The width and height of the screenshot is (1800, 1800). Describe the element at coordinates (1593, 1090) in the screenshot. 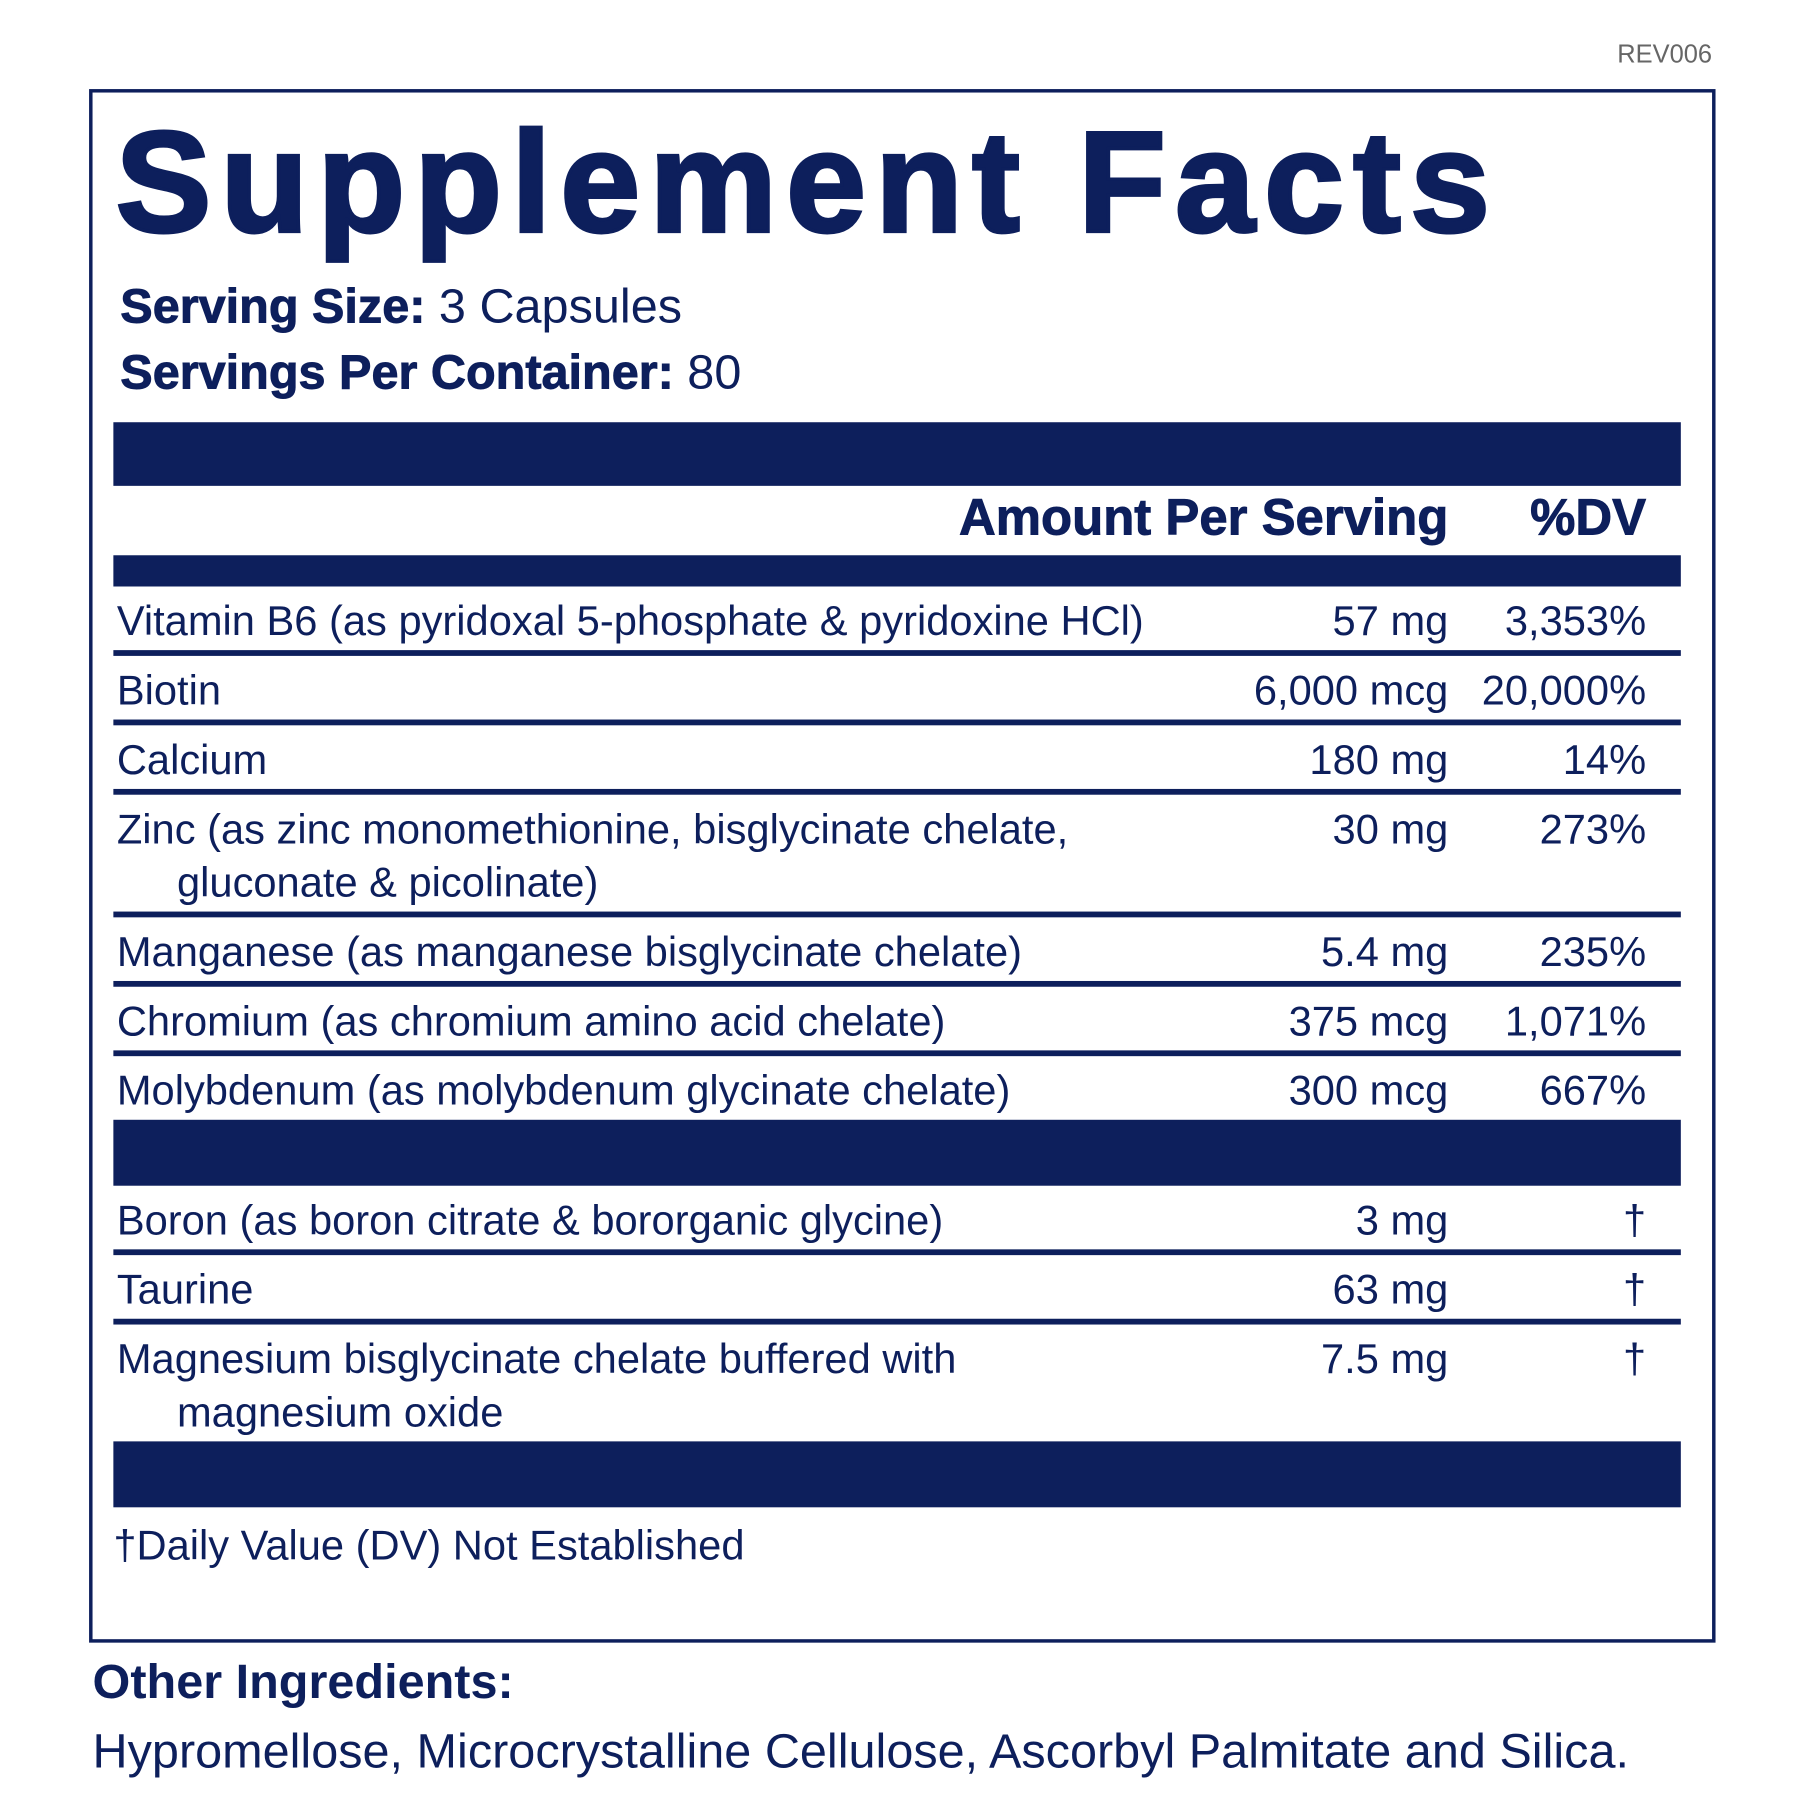

I see `daily-value: 667%` at that location.